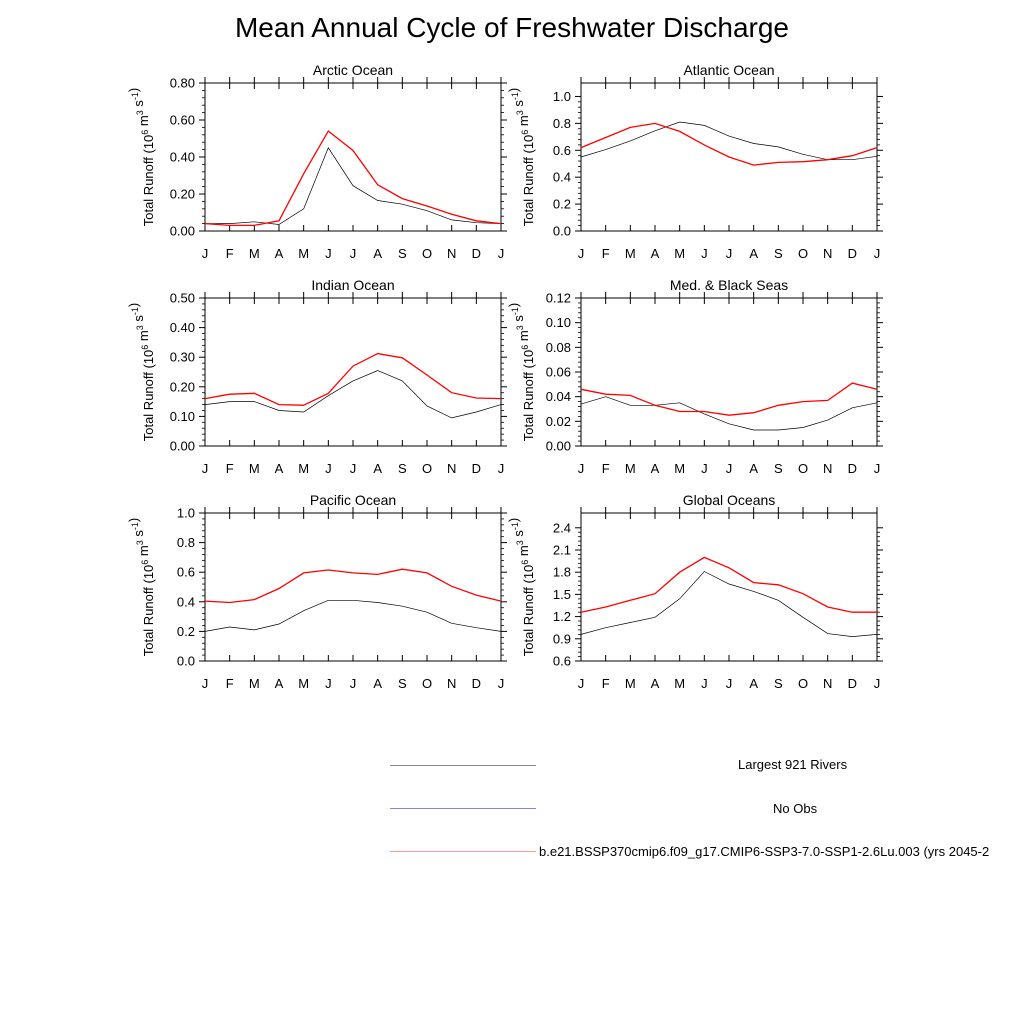 This screenshot has width=1024, height=1024. Describe the element at coordinates (186, 572) in the screenshot. I see `y-tick-label: 0.6` at that location.